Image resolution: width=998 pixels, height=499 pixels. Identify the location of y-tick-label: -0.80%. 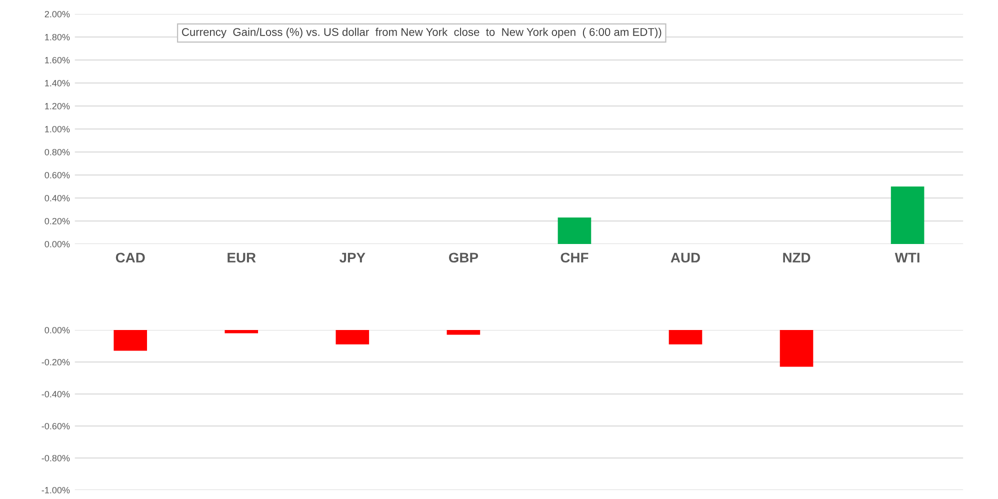
(56, 458).